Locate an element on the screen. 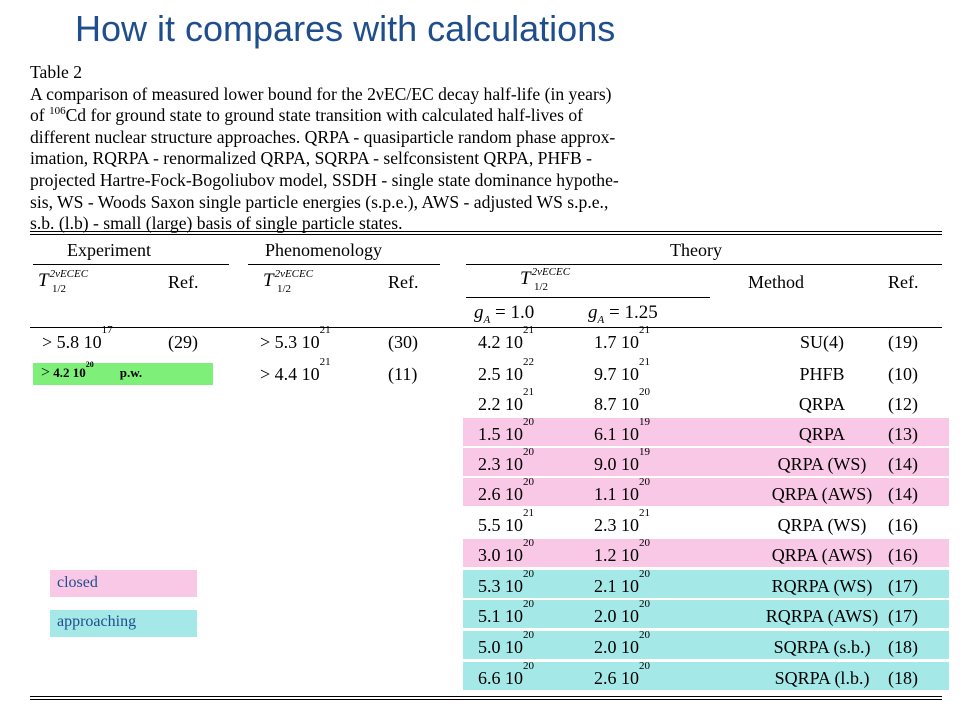  phenomenology-ref: (11) is located at coordinates (403, 374).